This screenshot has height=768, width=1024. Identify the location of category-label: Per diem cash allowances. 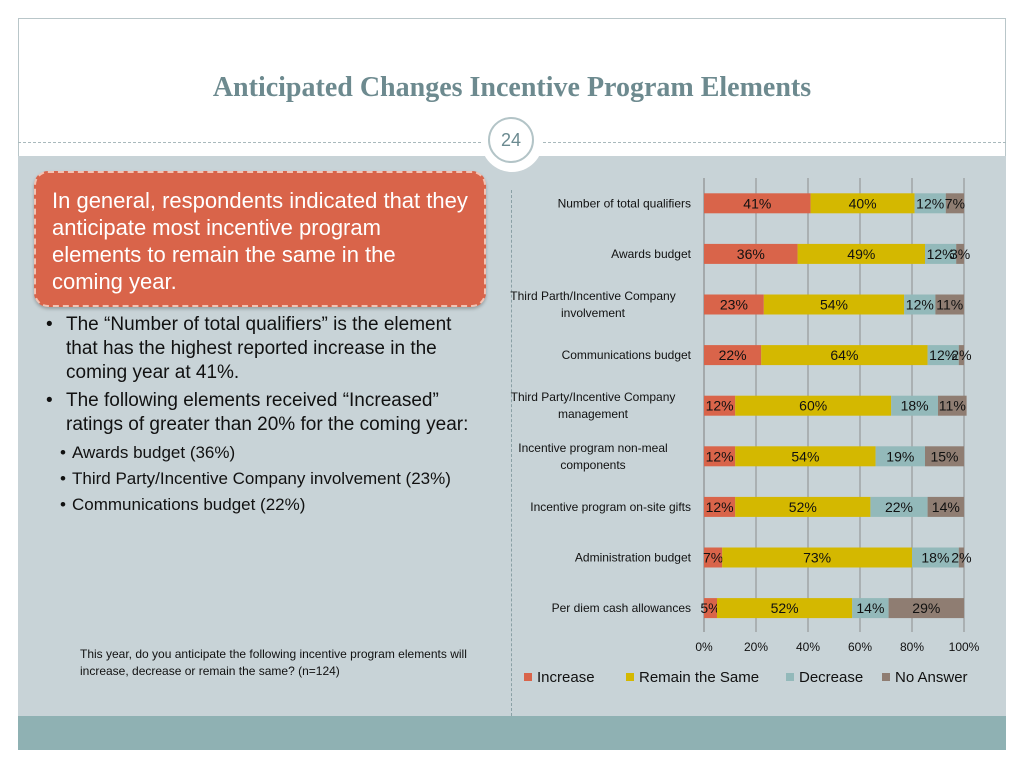
(621, 608).